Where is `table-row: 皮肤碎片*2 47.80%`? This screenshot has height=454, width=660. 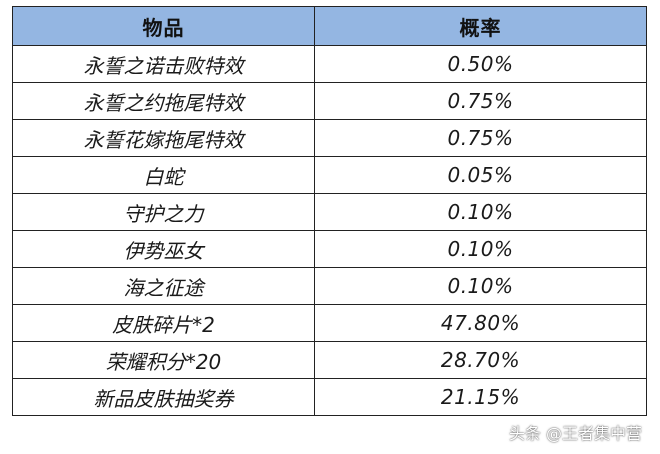
table-row: 皮肤碎片*2 47.80% is located at coordinates (329, 323).